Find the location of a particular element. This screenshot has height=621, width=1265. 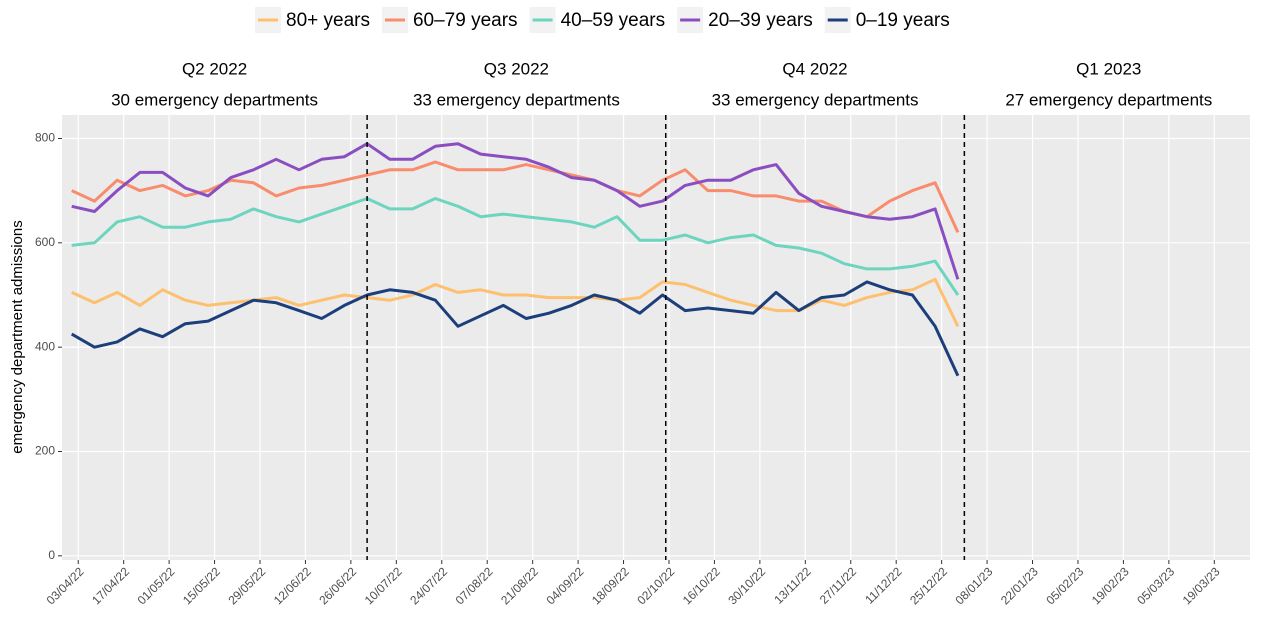

x-tick-label: 19/02/23 is located at coordinates (1110, 585).